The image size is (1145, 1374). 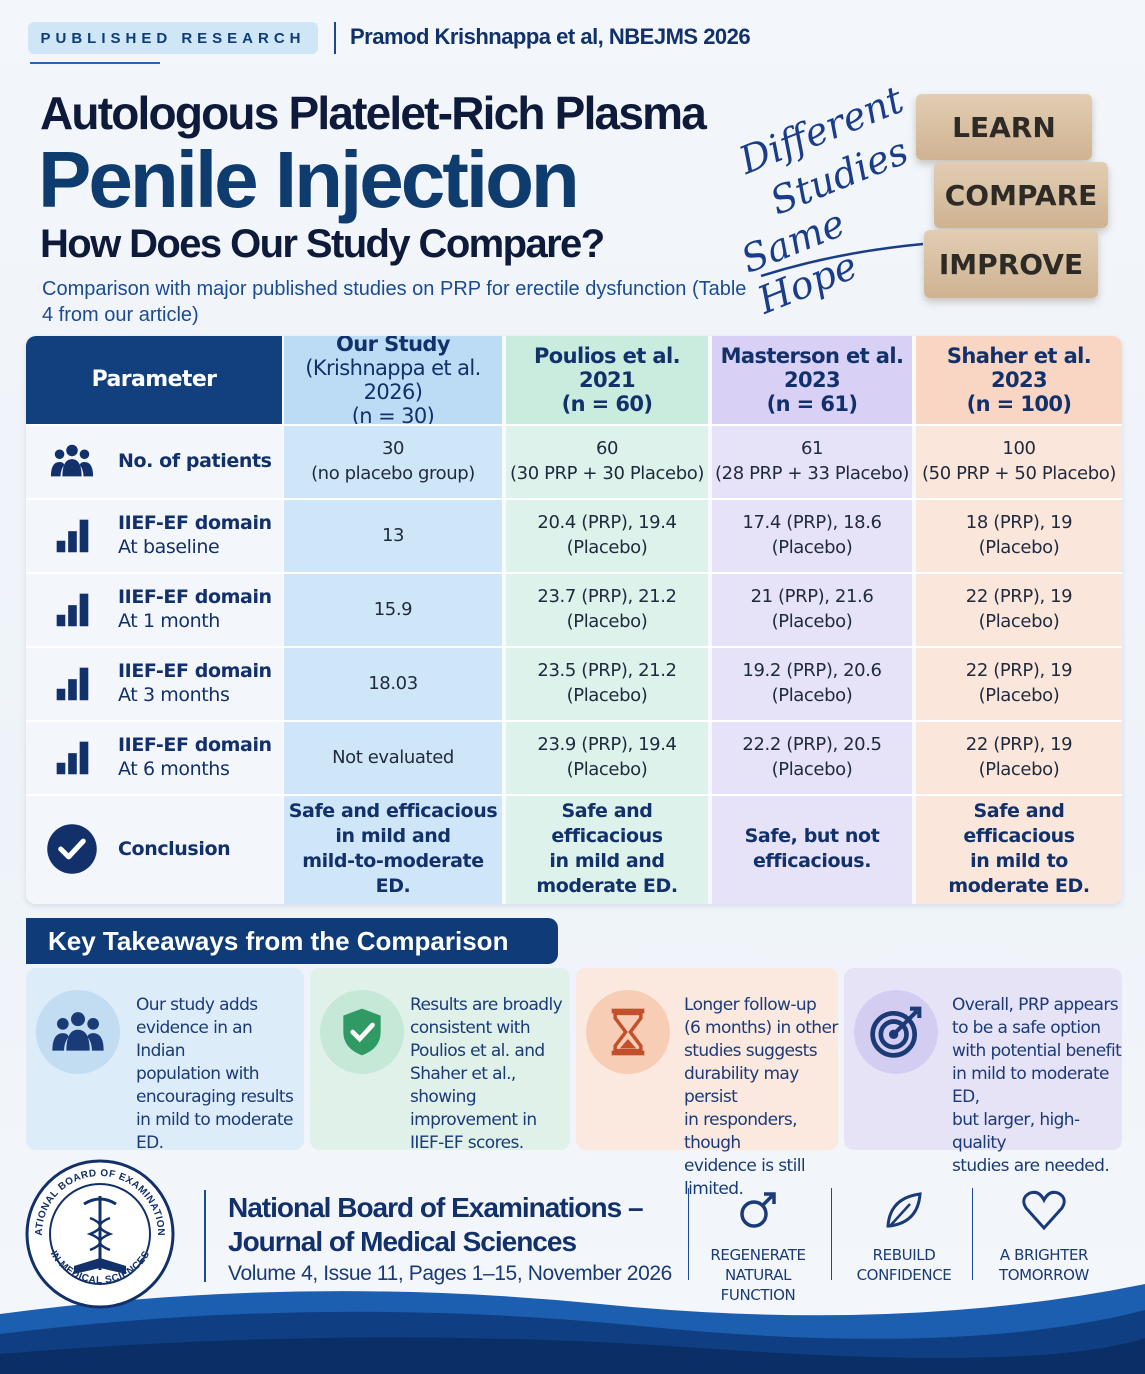 I want to click on parameter-label: IIEF-EF domain At 3 months, so click(x=195, y=683).